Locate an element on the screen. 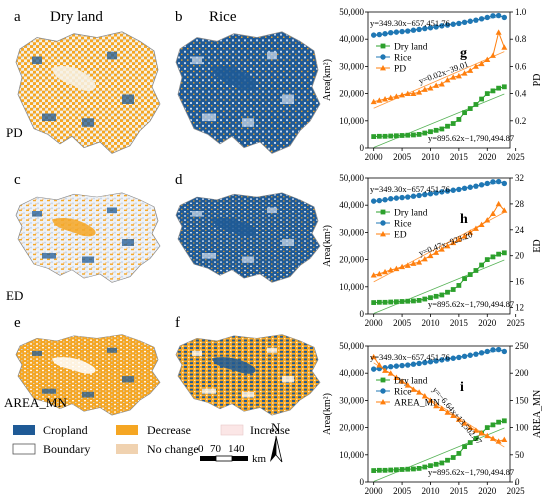  legend-swatch-cropland is located at coordinates (24, 430).